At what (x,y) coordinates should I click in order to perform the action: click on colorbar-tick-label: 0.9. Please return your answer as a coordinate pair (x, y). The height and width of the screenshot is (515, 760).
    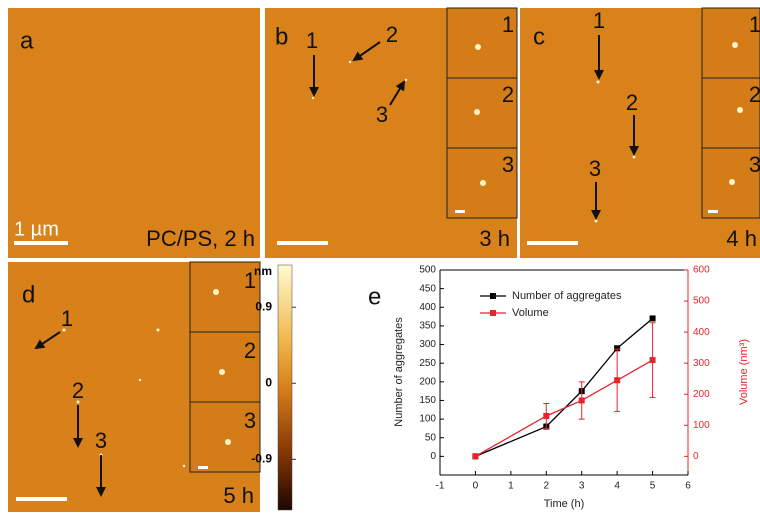
    Looking at the image, I should click on (263, 306).